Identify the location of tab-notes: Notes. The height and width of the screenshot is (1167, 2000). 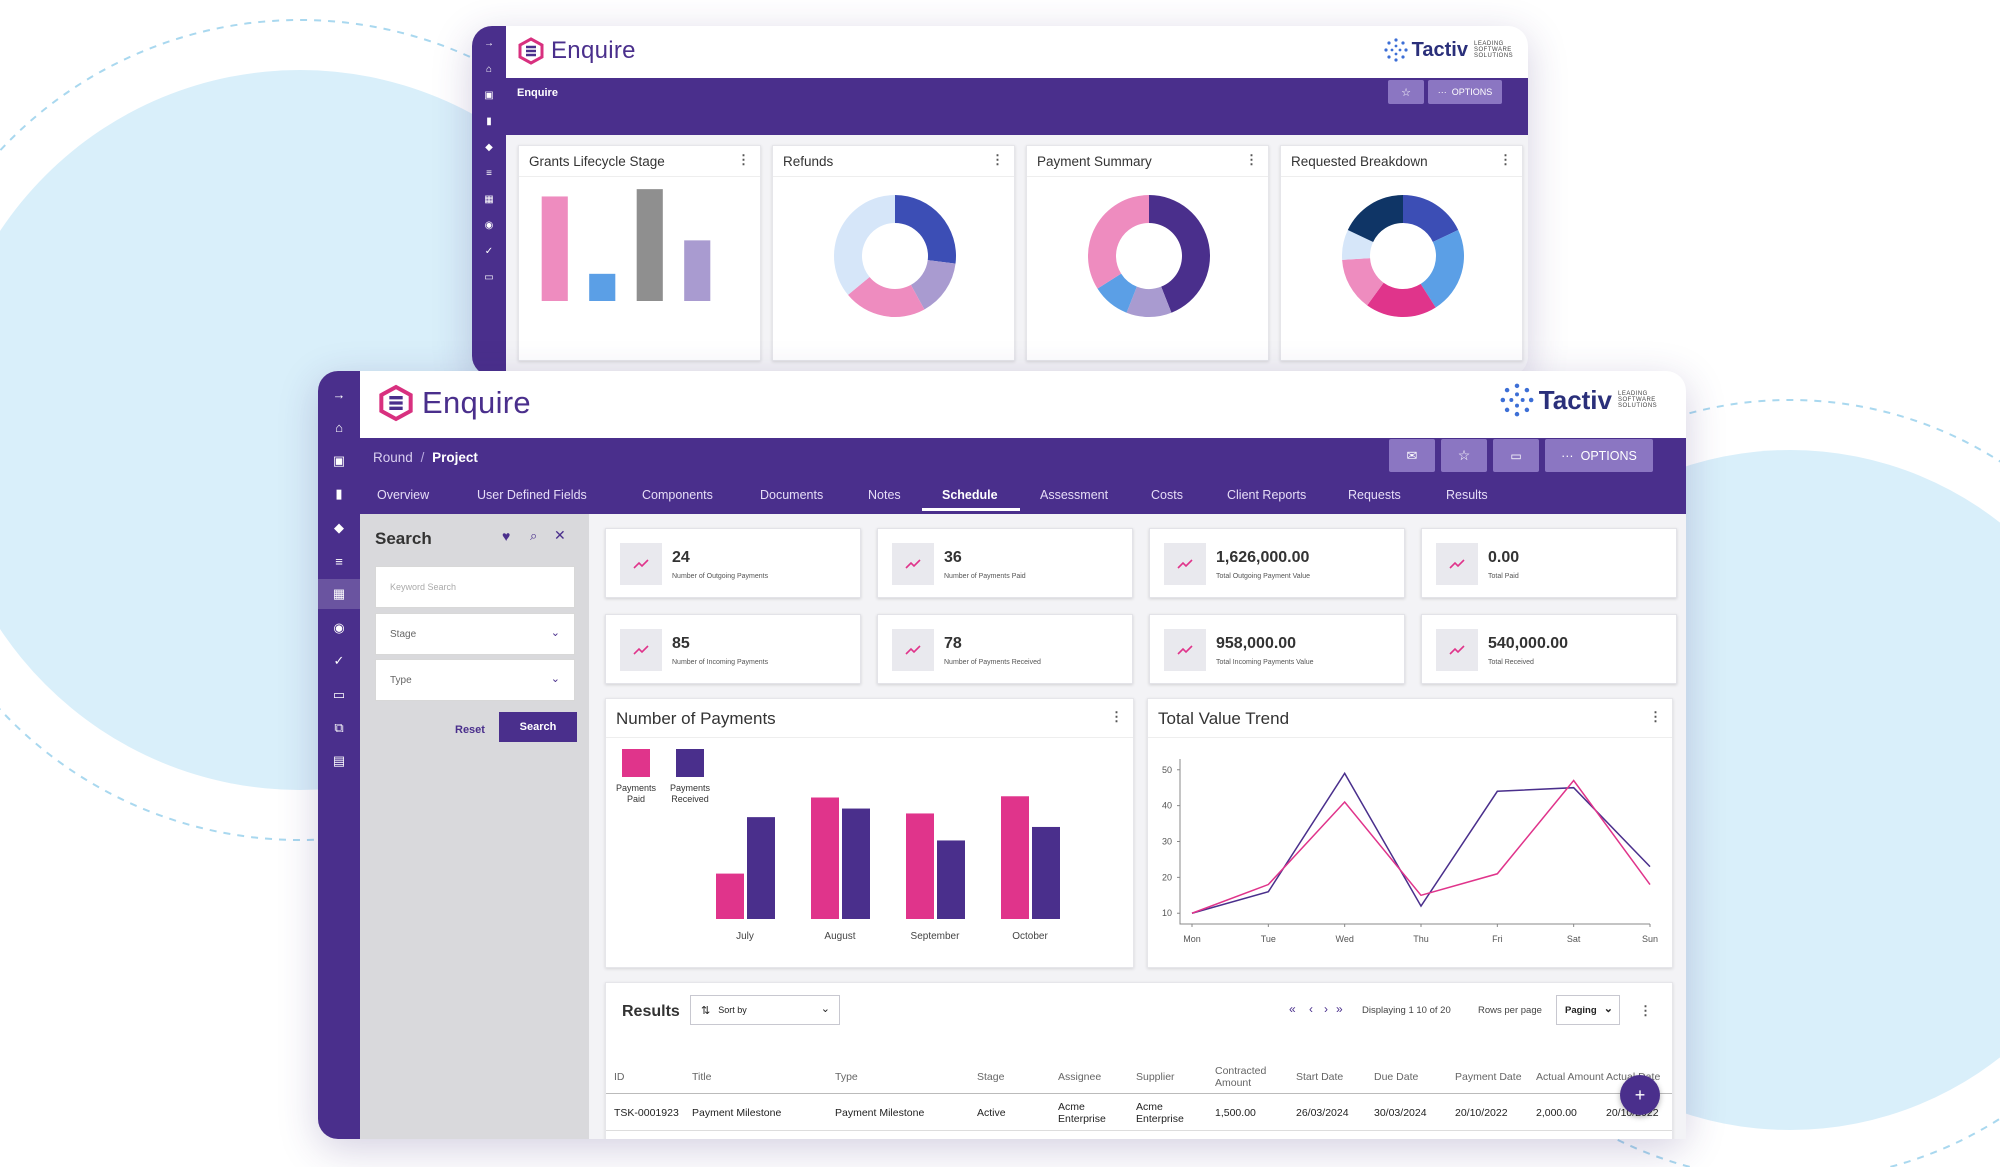
(884, 495).